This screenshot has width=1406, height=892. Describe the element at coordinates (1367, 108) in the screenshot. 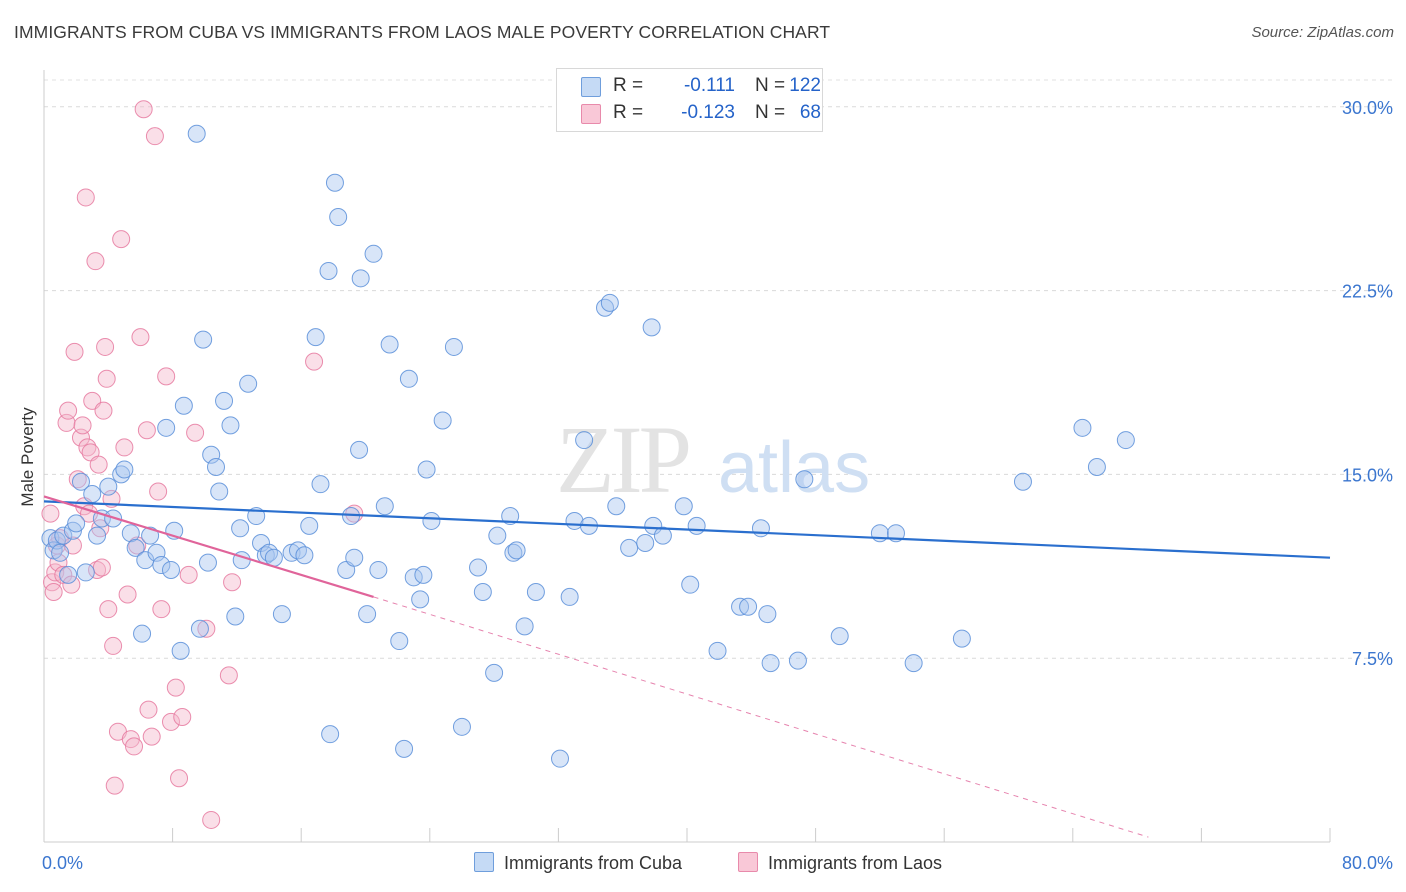

I see `y-tick-label: 30.0%` at that location.